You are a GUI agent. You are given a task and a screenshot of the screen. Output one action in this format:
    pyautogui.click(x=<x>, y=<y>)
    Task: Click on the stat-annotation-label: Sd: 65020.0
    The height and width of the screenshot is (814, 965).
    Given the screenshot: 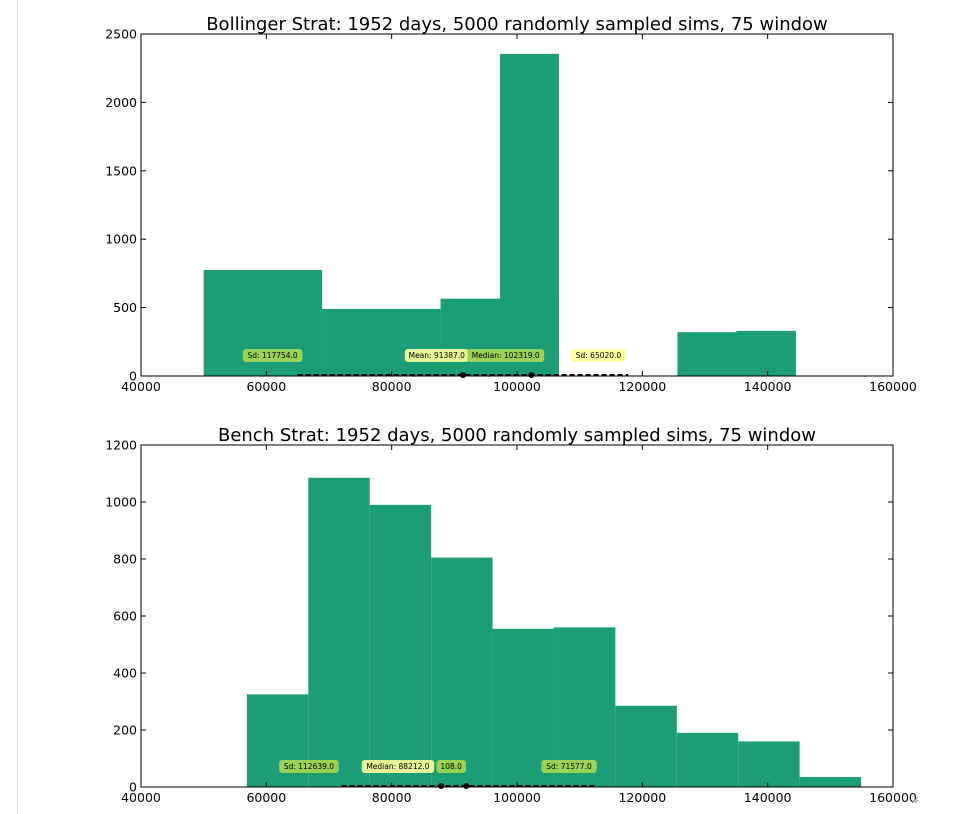 What is the action you would take?
    pyautogui.click(x=599, y=355)
    